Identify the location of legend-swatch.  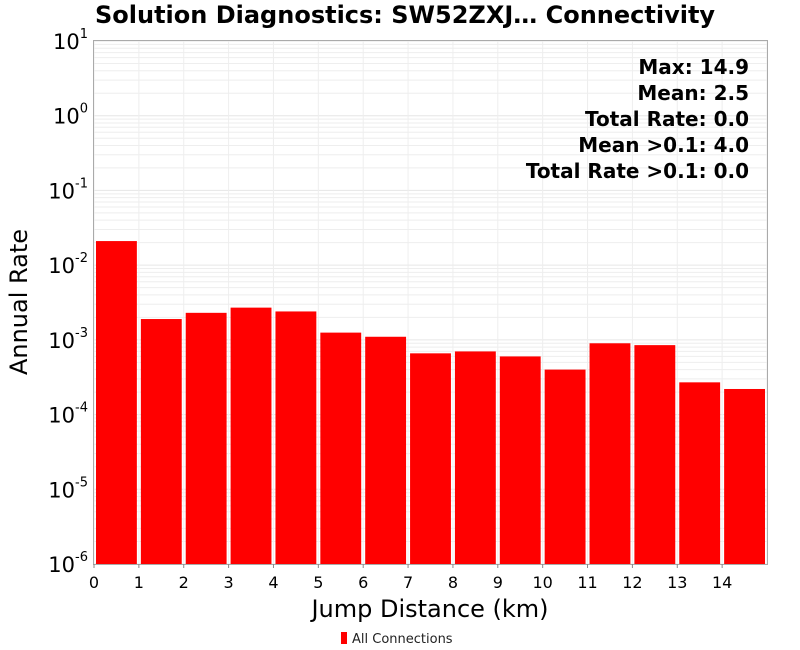
(344, 638).